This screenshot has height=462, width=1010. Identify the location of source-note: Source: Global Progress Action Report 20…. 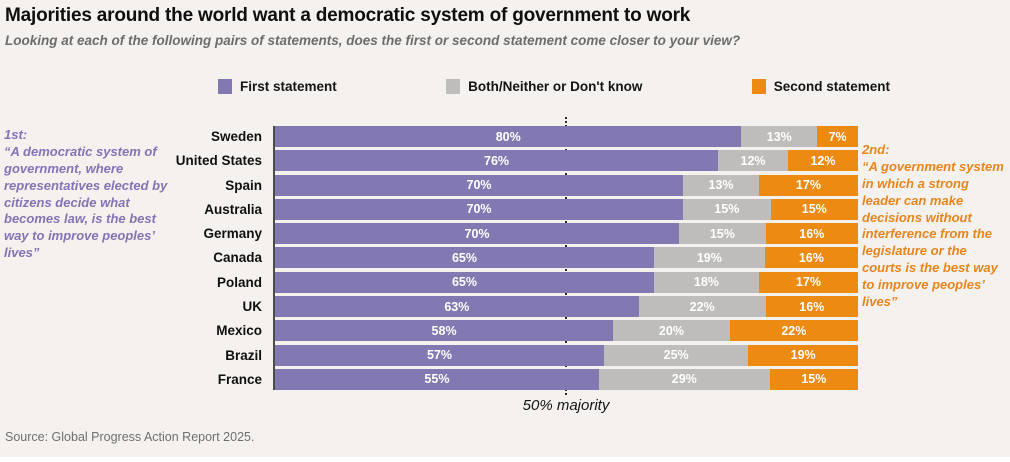
(130, 437).